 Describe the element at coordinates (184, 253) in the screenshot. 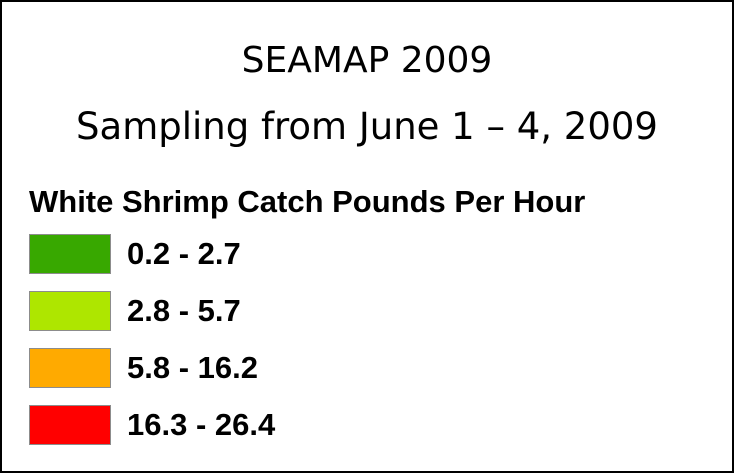

I see `legend-label: 0.2 - 2.7` at that location.